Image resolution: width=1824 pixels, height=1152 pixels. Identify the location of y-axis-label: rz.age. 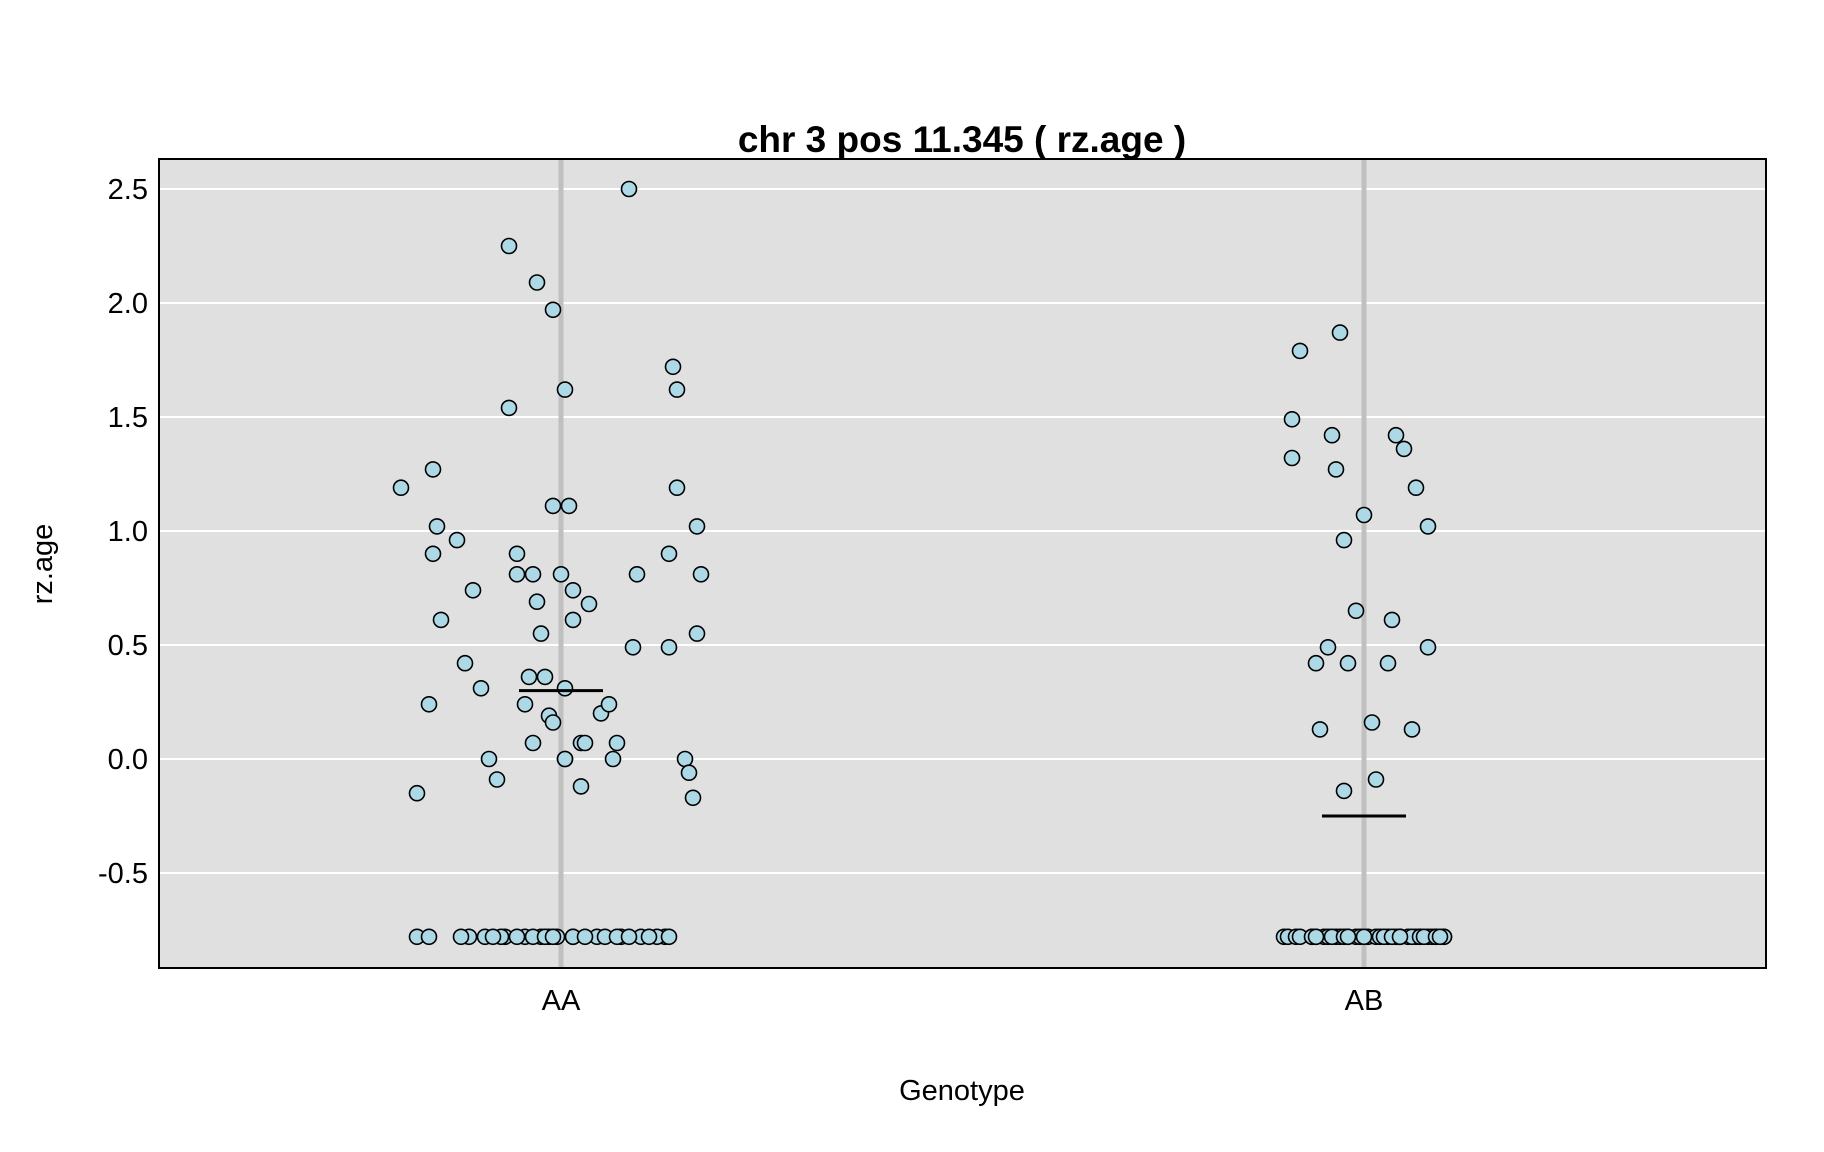
(43, 564).